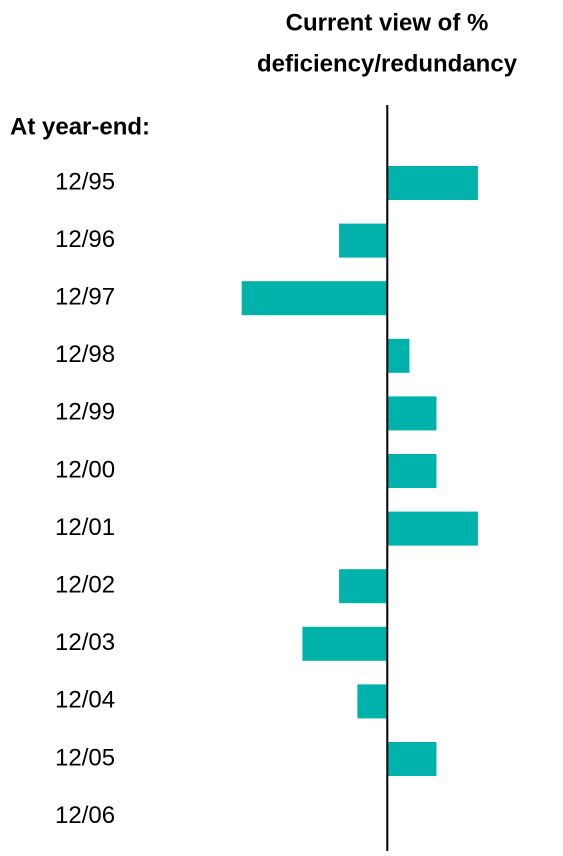 This screenshot has height=856, width=563. What do you see at coordinates (85, 527) in the screenshot?
I see `category-label: 12/01` at bounding box center [85, 527].